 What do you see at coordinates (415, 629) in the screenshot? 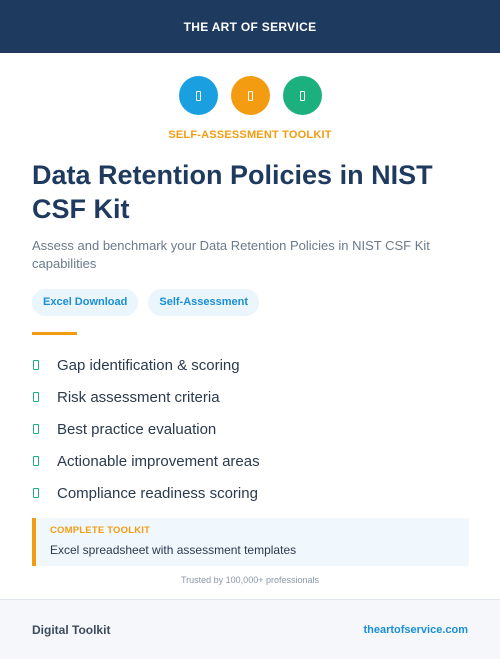
I see `footer-link: theartofservice.com` at bounding box center [415, 629].